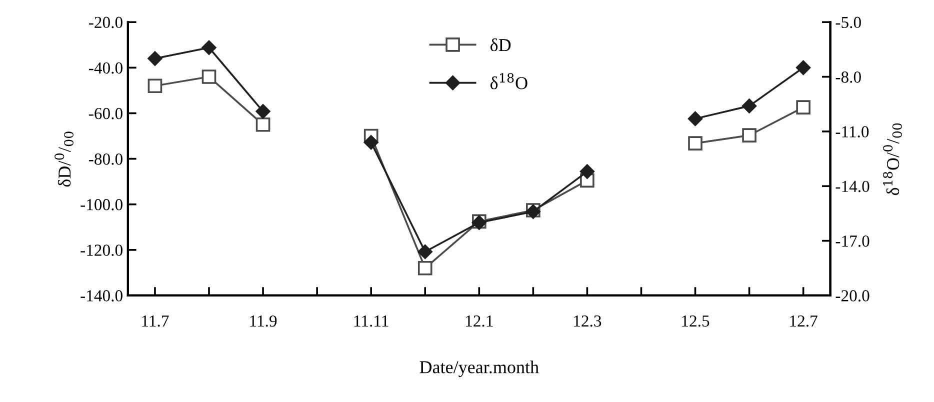  Describe the element at coordinates (588, 321) in the screenshot. I see `x-tick-label: 12.3` at that location.